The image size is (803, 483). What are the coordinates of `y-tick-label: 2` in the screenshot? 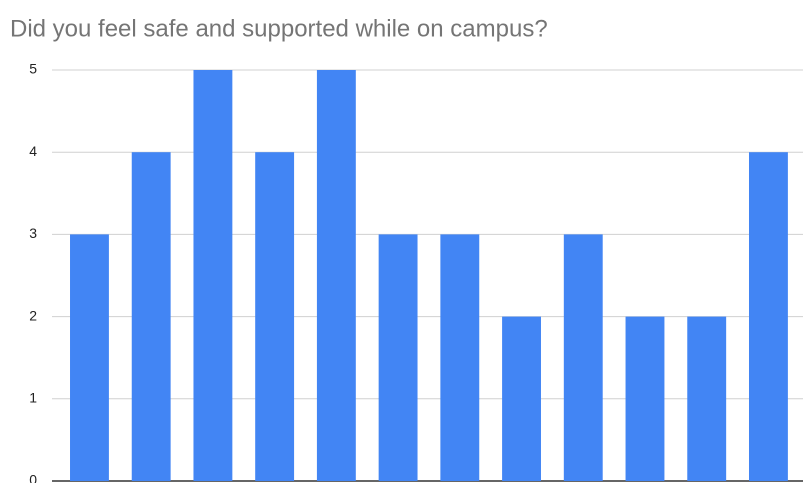 It's located at (33, 315).